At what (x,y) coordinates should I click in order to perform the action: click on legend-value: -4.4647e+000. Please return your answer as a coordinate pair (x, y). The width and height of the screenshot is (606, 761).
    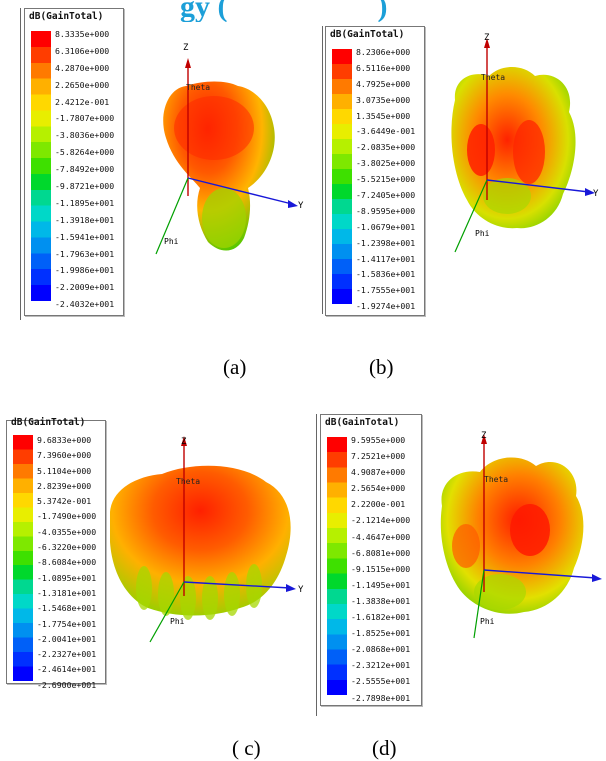
    Looking at the image, I should click on (381, 536).